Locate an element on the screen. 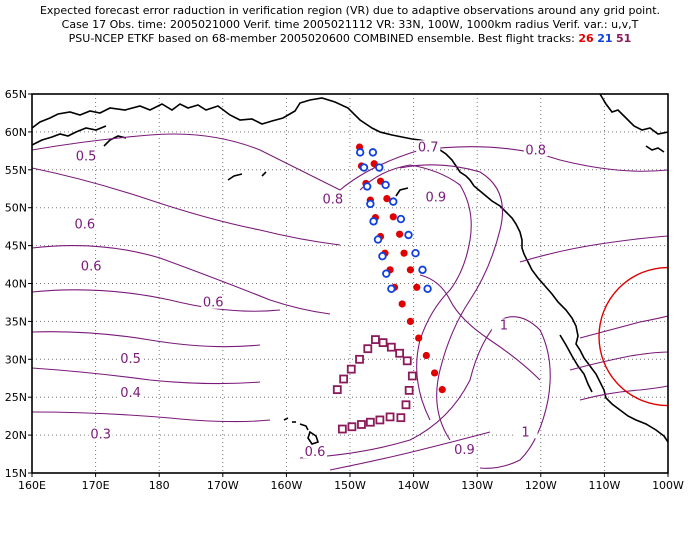 The image size is (700, 540). lon-tick-label: 120W is located at coordinates (541, 485).